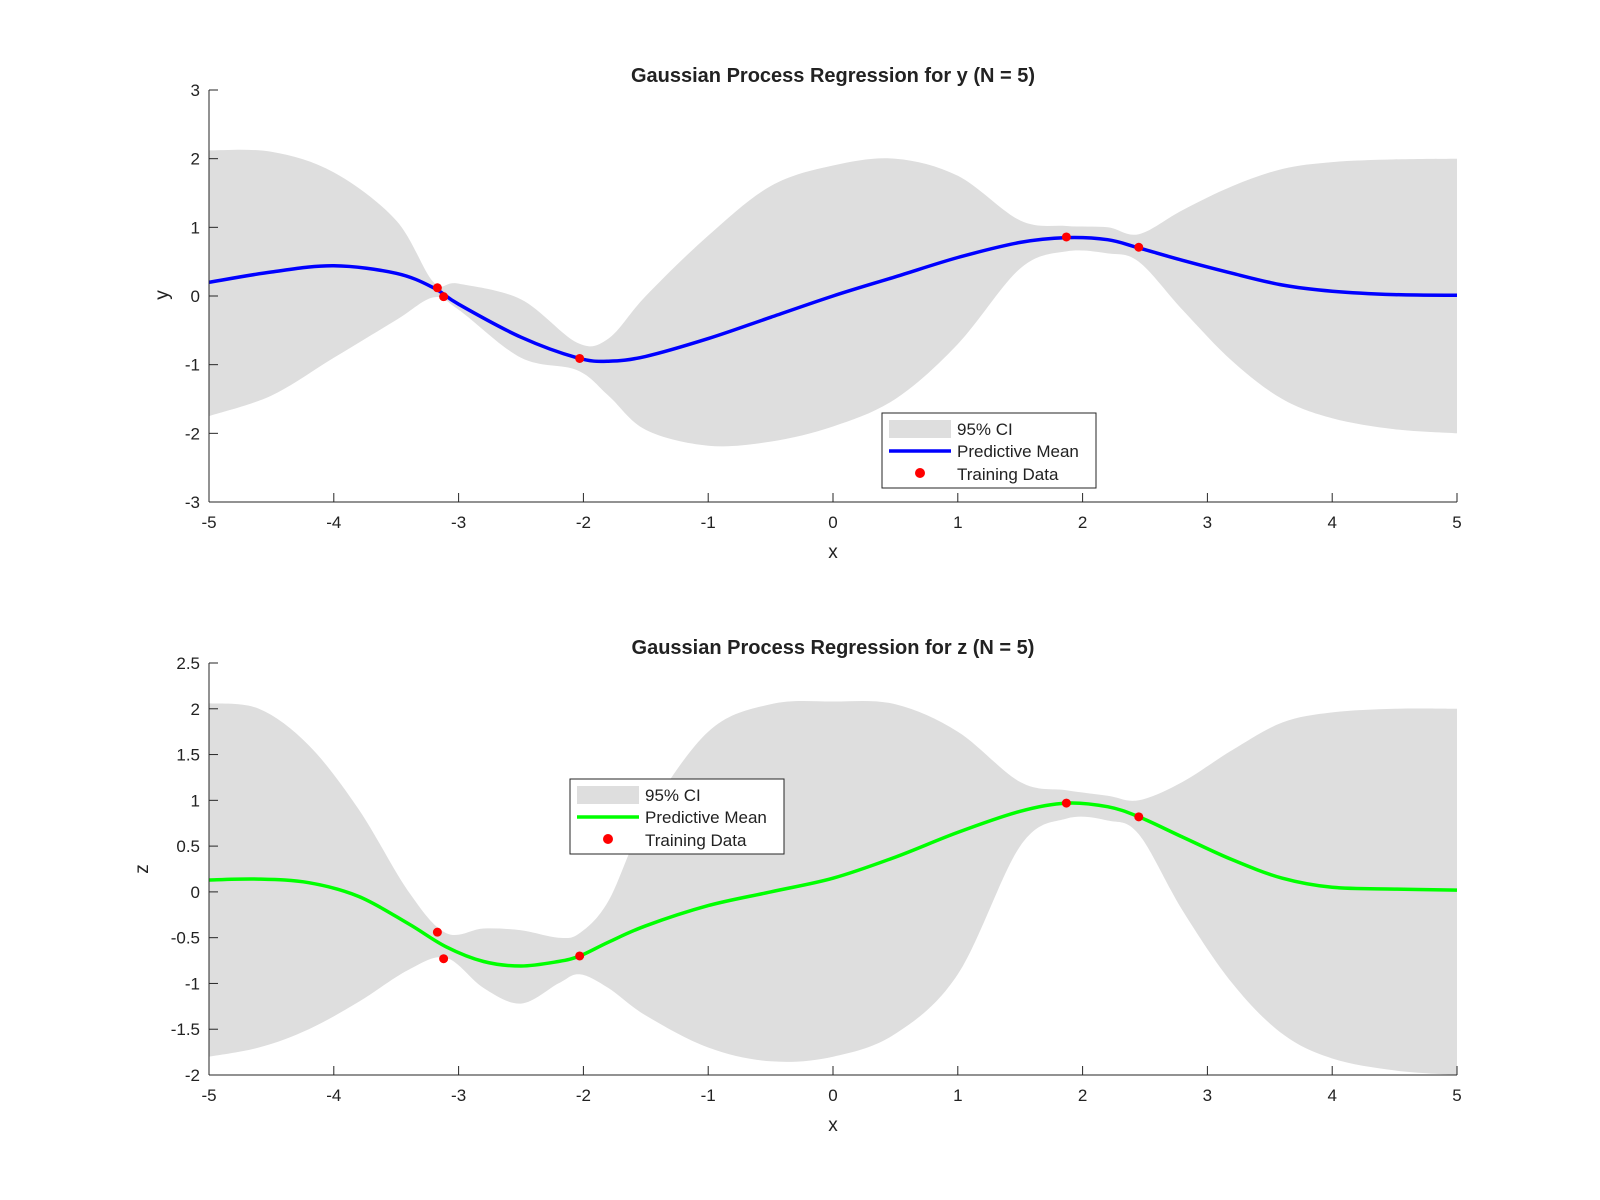 This screenshot has height=1200, width=1600. I want to click on y-axis-label-z: z, so click(142, 869).